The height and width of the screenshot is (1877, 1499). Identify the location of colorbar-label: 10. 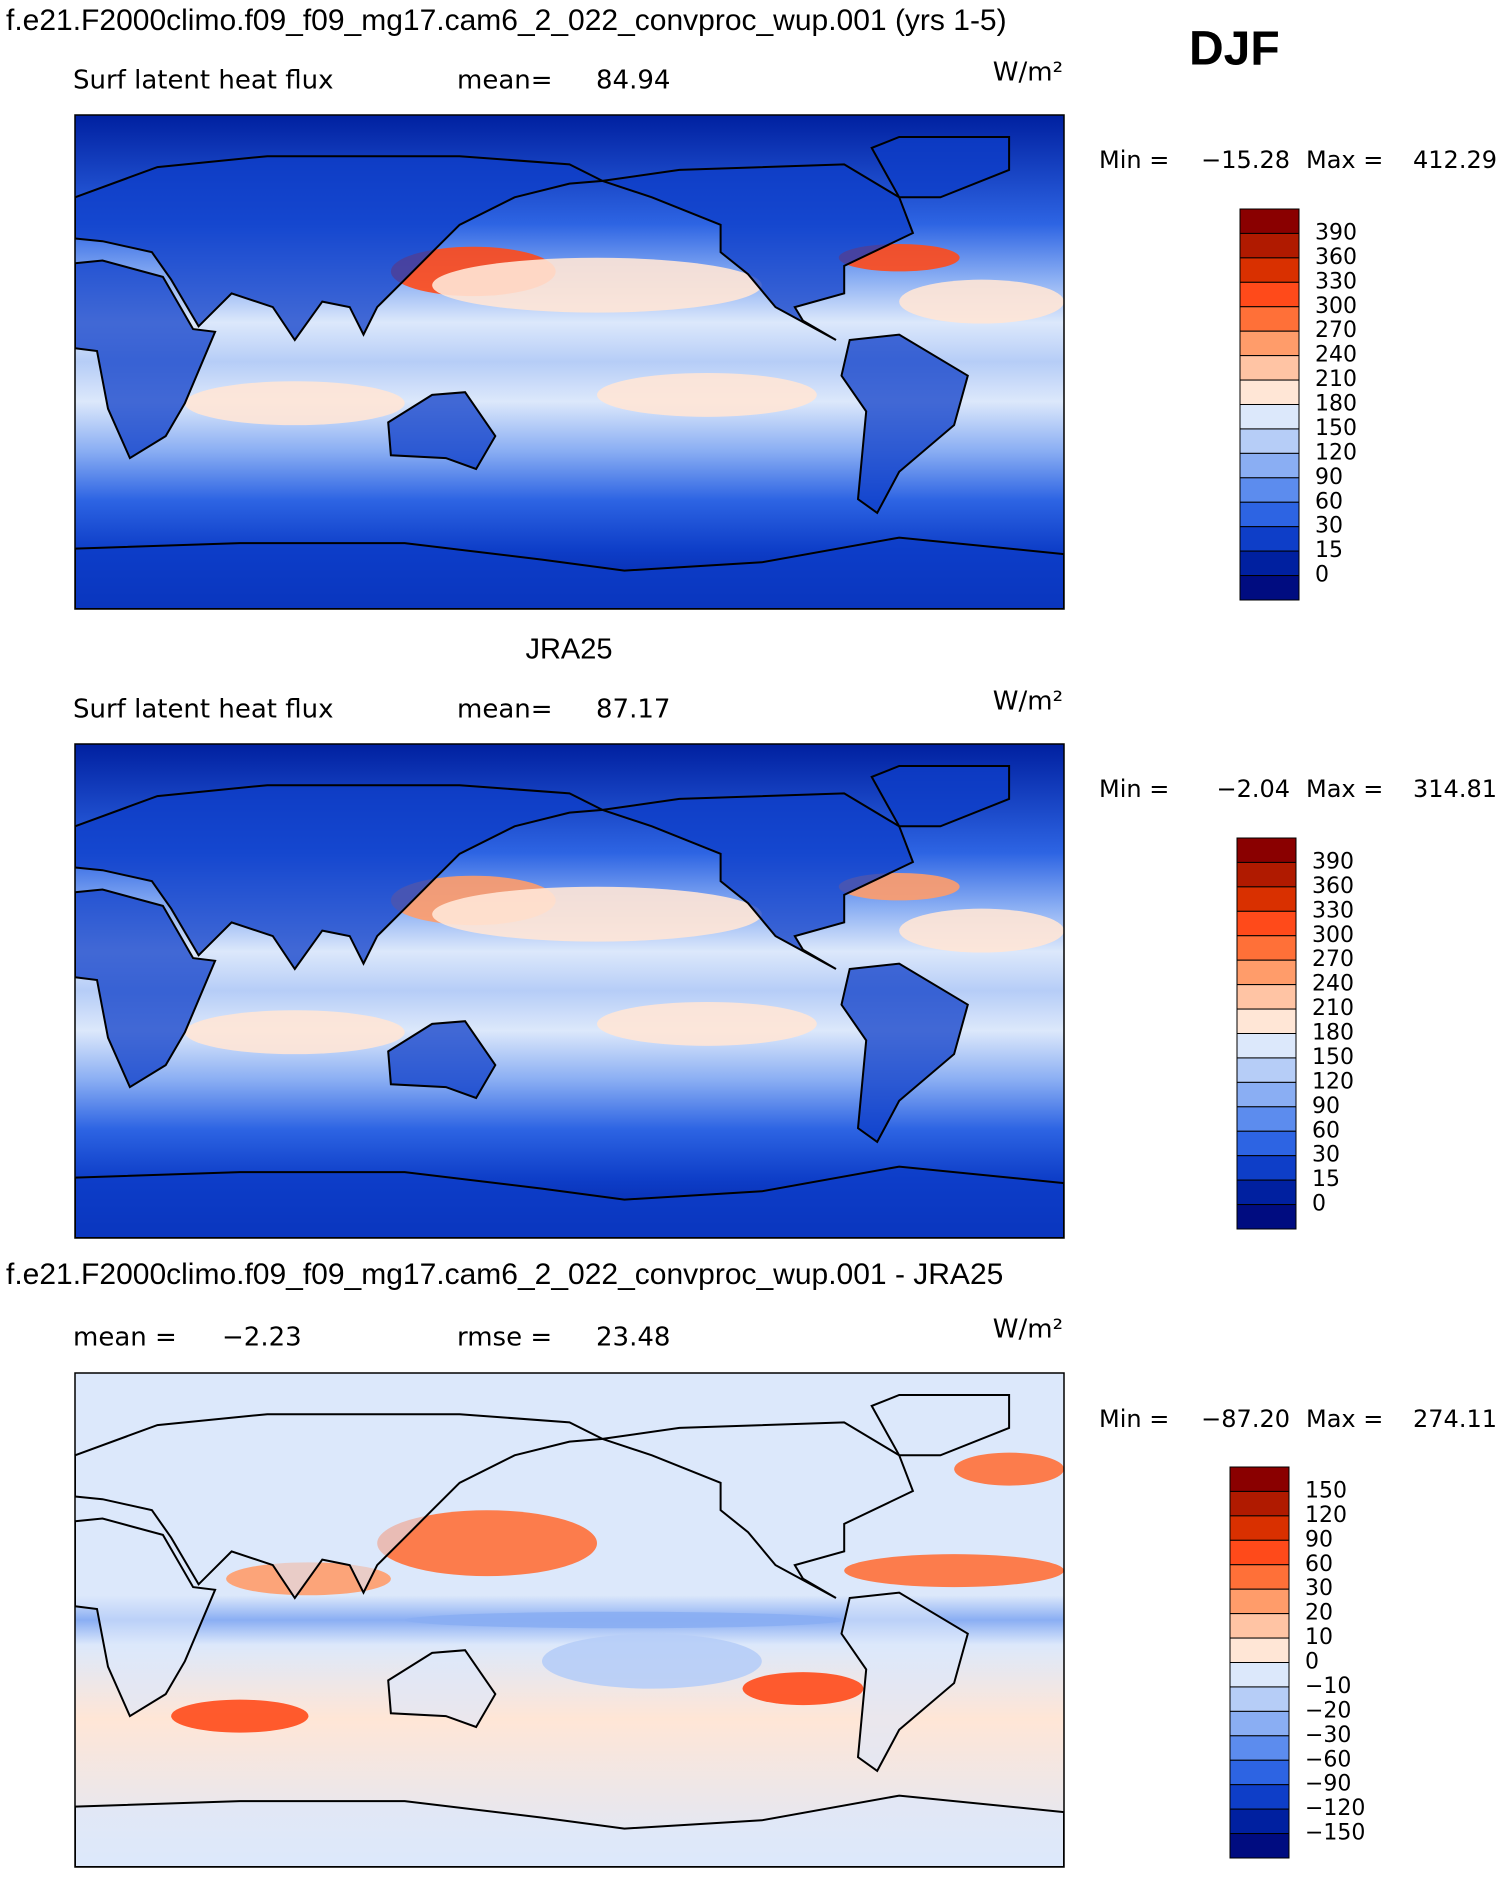
(1319, 1637).